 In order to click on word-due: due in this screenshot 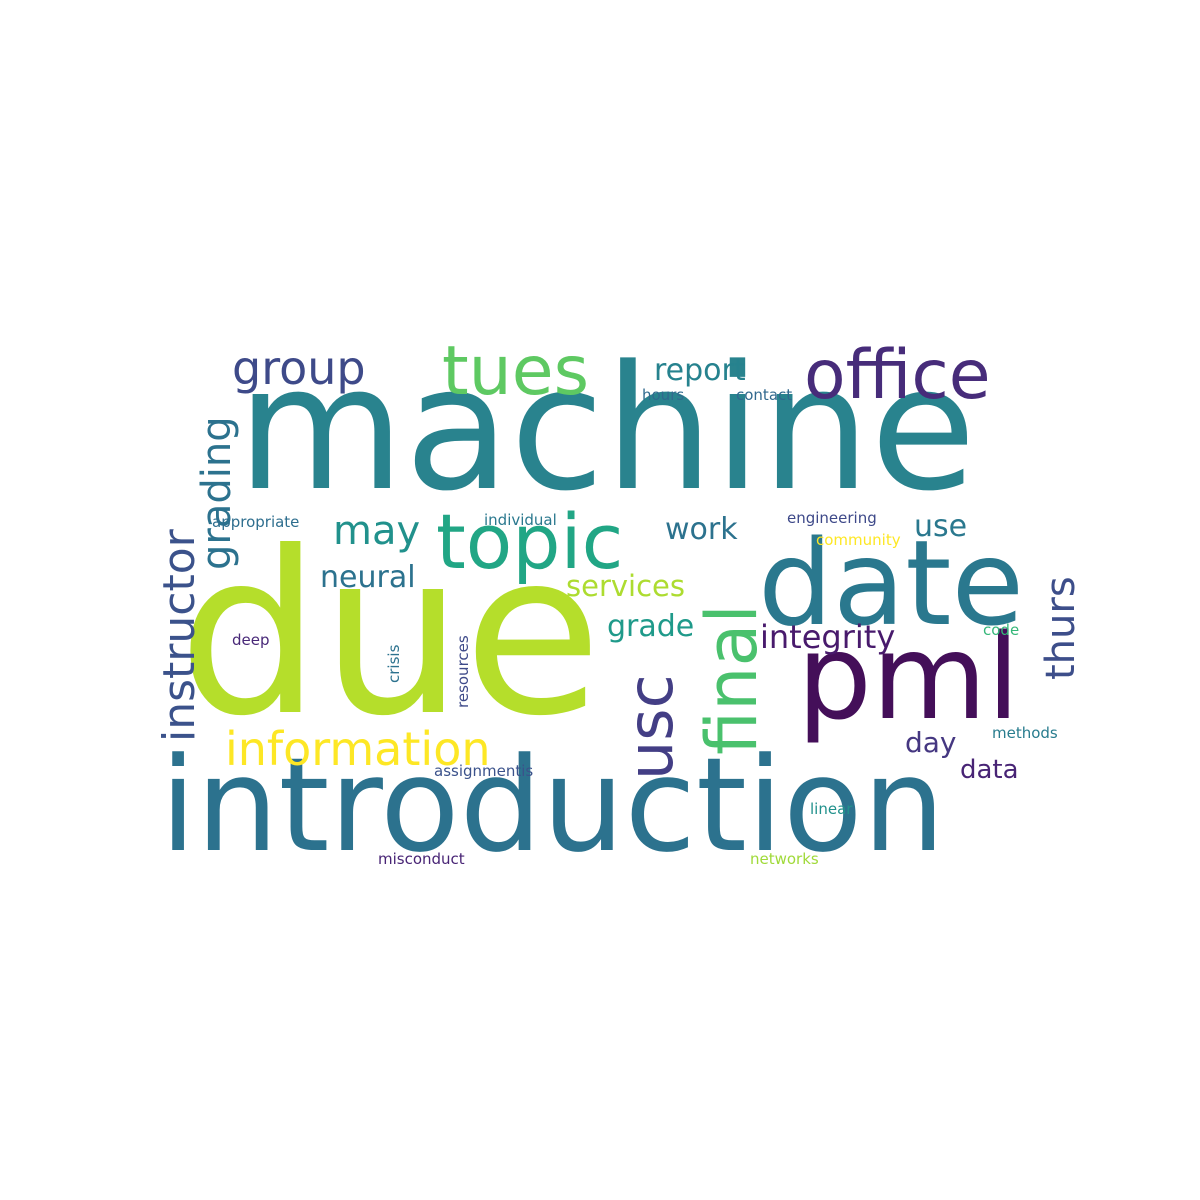, I will do `click(390, 635)`.